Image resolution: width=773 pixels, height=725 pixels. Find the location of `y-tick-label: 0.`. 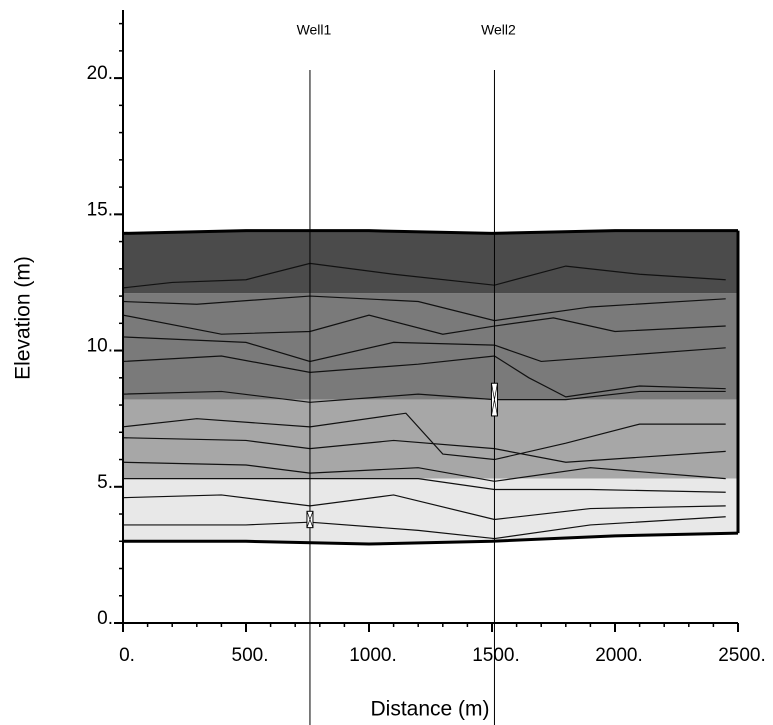

y-tick-label: 0. is located at coordinates (105, 618).